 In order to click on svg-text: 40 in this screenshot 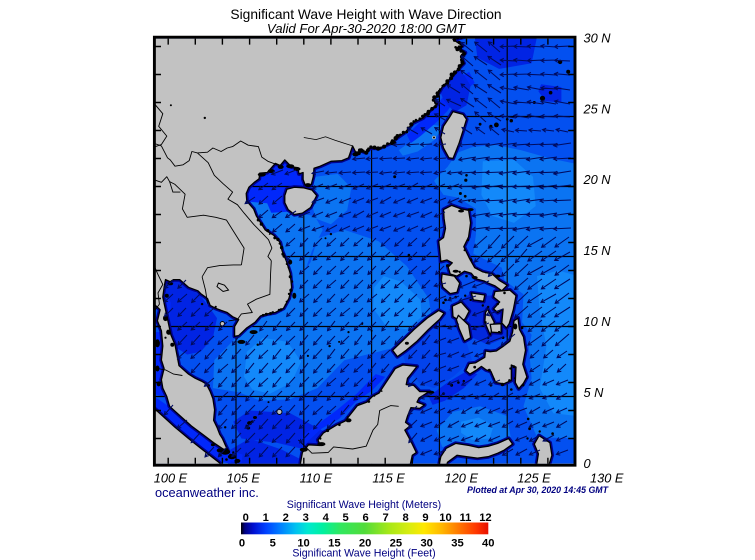, I will do `click(488, 544)`.